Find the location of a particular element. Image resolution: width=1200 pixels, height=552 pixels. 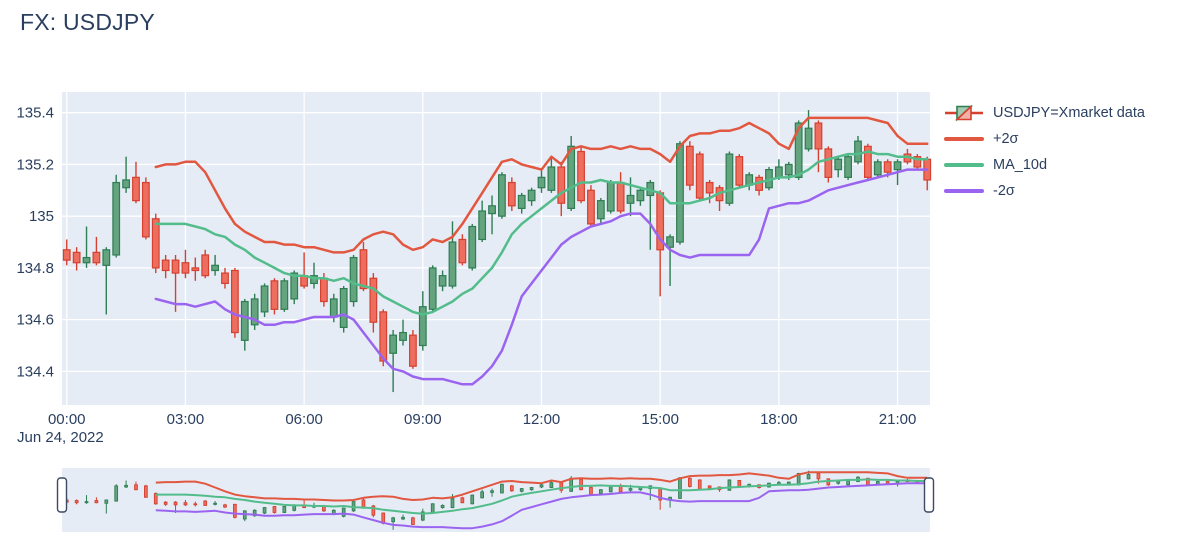

legend-label-candlestick: USDJPY=Xmarket data is located at coordinates (1069, 113).